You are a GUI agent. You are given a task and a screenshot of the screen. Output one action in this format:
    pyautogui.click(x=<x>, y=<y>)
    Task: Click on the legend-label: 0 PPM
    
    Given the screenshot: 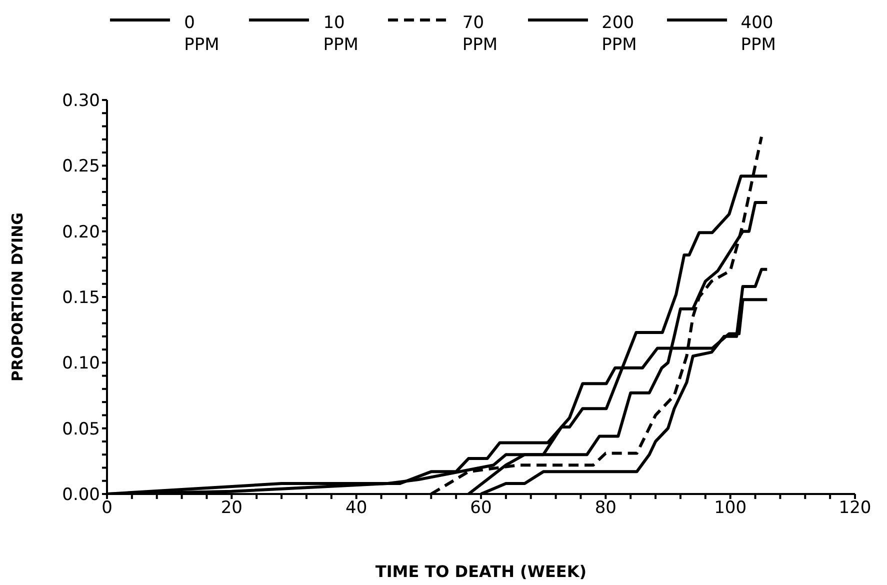 What is the action you would take?
    pyautogui.click(x=202, y=34)
    